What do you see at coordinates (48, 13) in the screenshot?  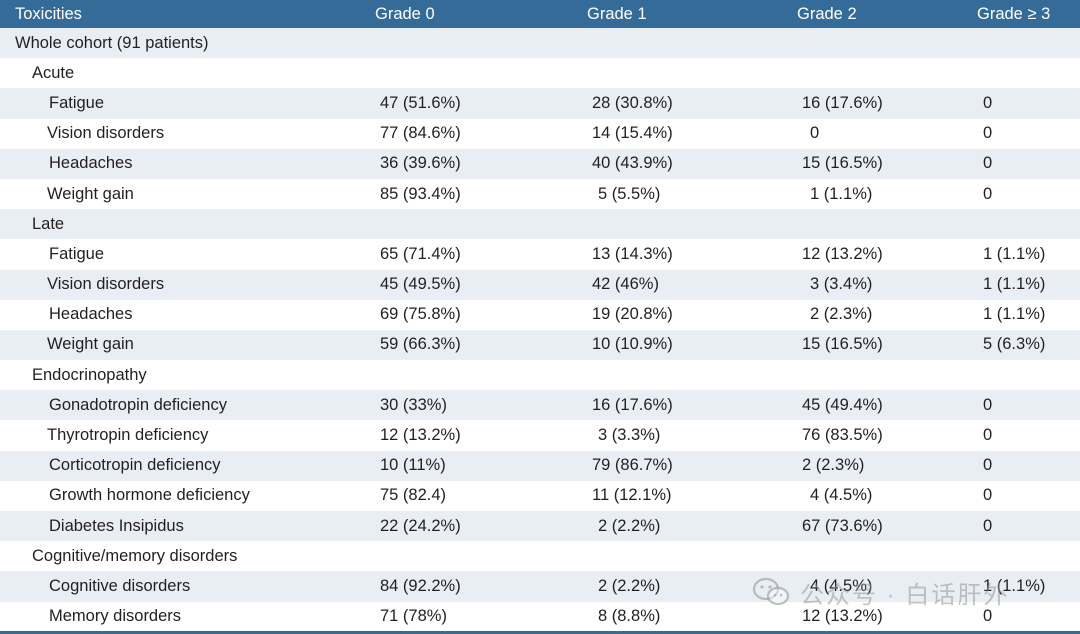 I see `column-header-toxicities: Toxicities` at bounding box center [48, 13].